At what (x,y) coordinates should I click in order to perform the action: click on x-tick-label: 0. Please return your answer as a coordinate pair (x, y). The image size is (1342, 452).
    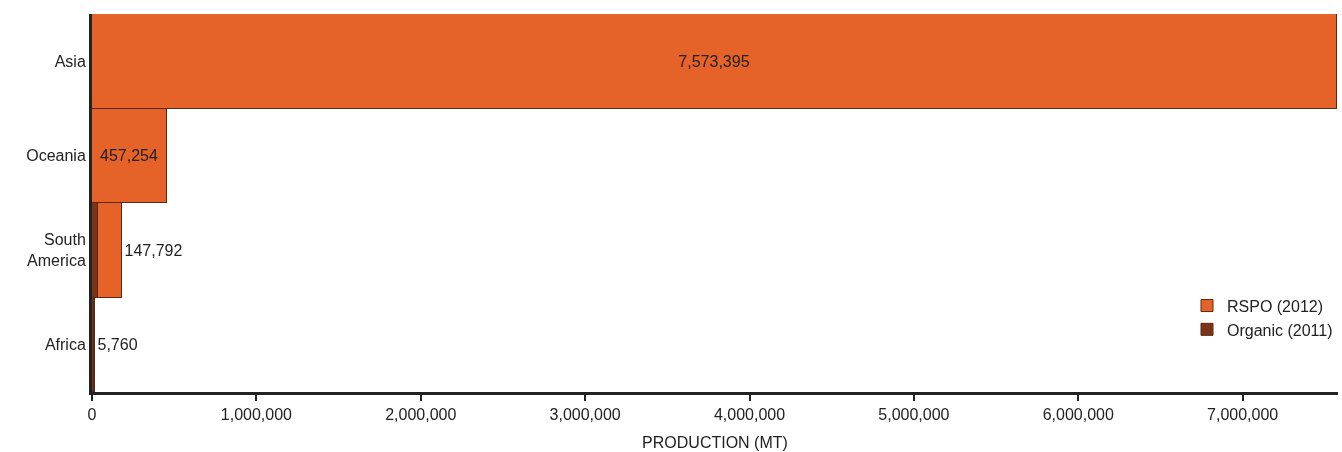
    Looking at the image, I should click on (92, 415).